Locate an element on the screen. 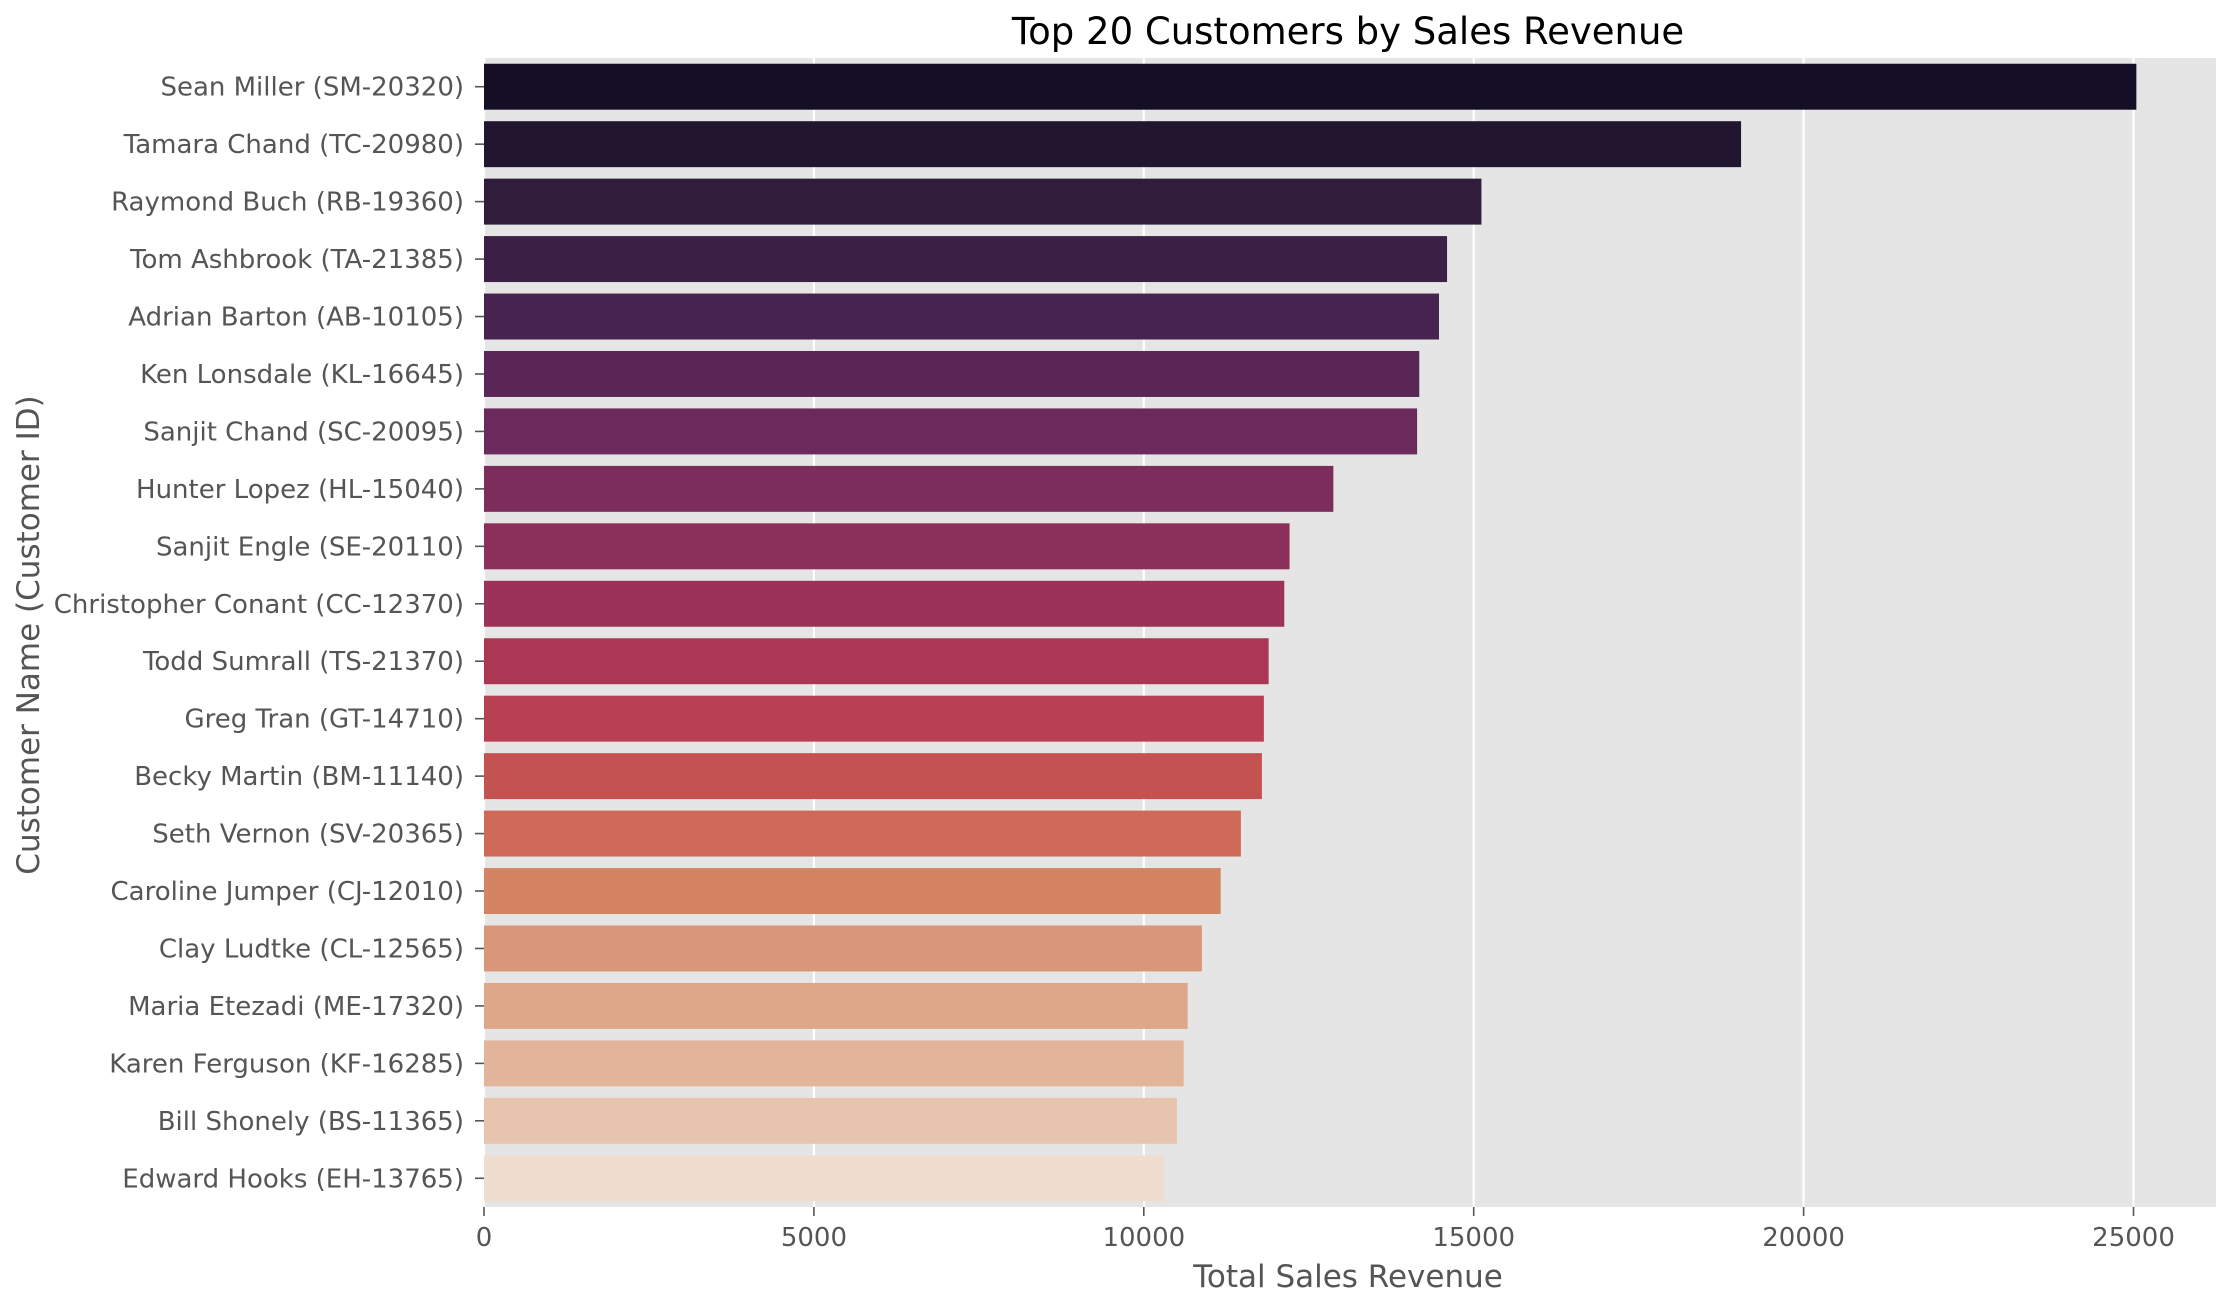 This screenshot has width=2230, height=1310. y-tick-label: Hunter Lopez (HL-15040) is located at coordinates (300, 490).